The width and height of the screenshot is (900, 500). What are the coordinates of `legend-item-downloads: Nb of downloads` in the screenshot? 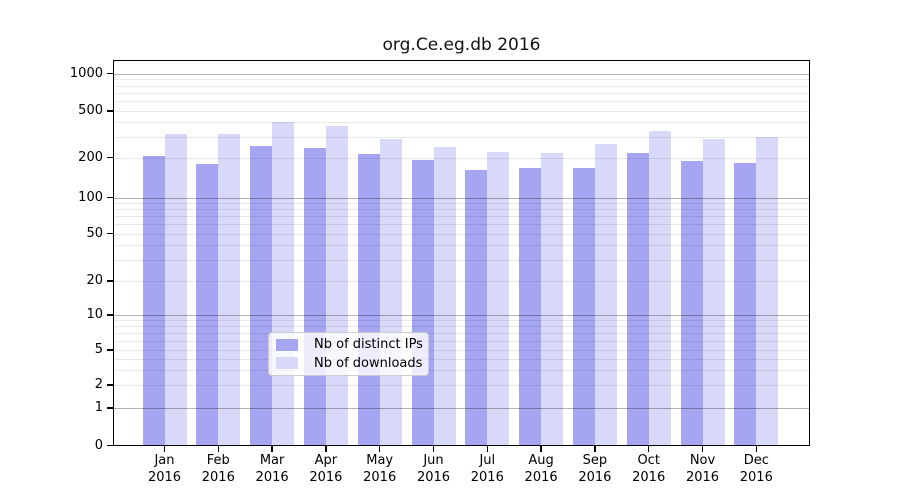 It's located at (349, 363).